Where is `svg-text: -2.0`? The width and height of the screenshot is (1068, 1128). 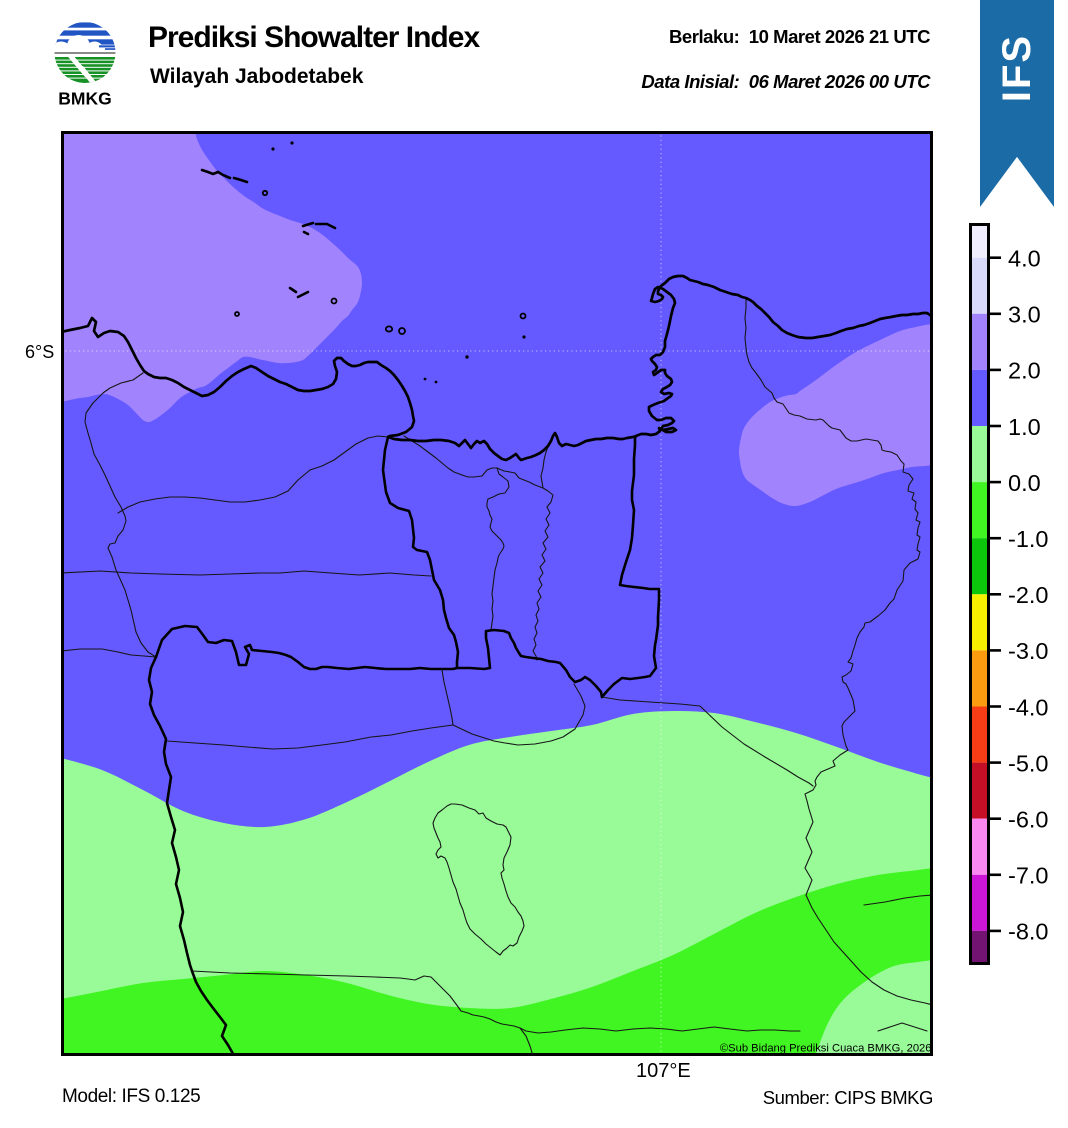
svg-text: -2.0 is located at coordinates (1028, 595).